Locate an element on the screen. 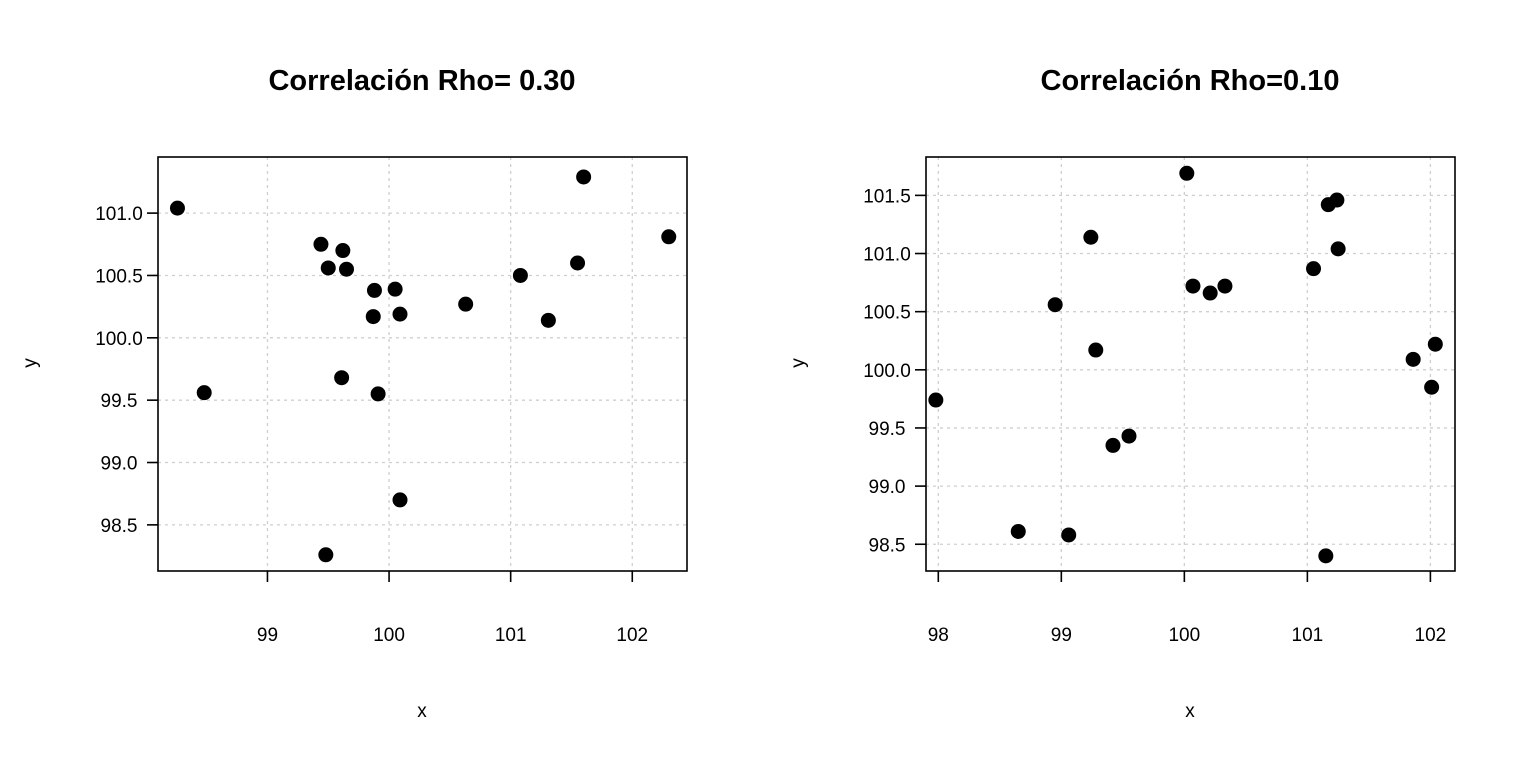 Image resolution: width=1536 pixels, height=768 pixels. y-tick-label: 101.5 is located at coordinates (887, 196).